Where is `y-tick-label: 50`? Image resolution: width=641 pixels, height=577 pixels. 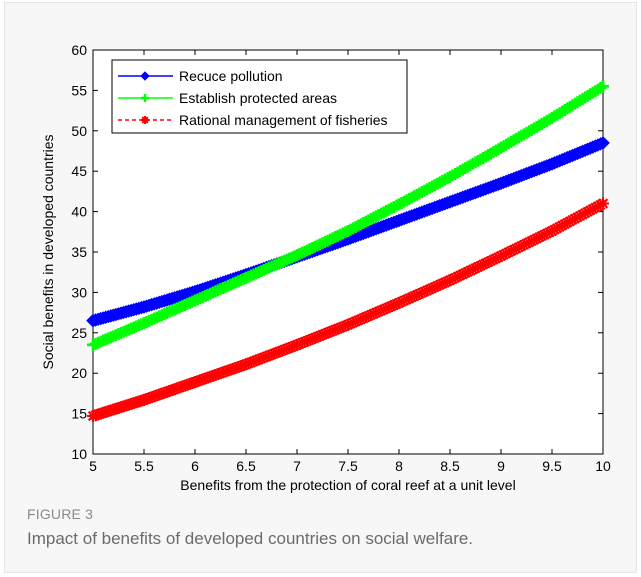 y-tick-label: 50 is located at coordinates (79, 131).